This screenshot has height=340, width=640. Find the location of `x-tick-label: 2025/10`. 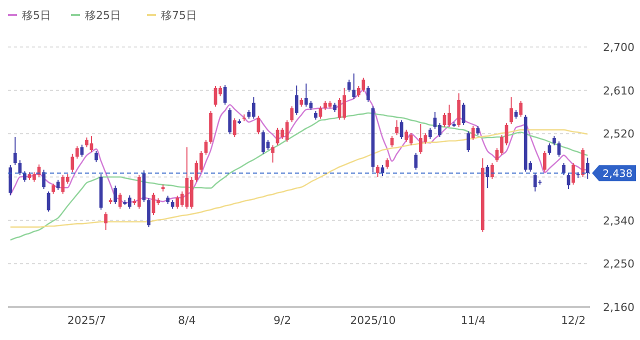

x-tick-label: 2025/10 is located at coordinates (373, 320).